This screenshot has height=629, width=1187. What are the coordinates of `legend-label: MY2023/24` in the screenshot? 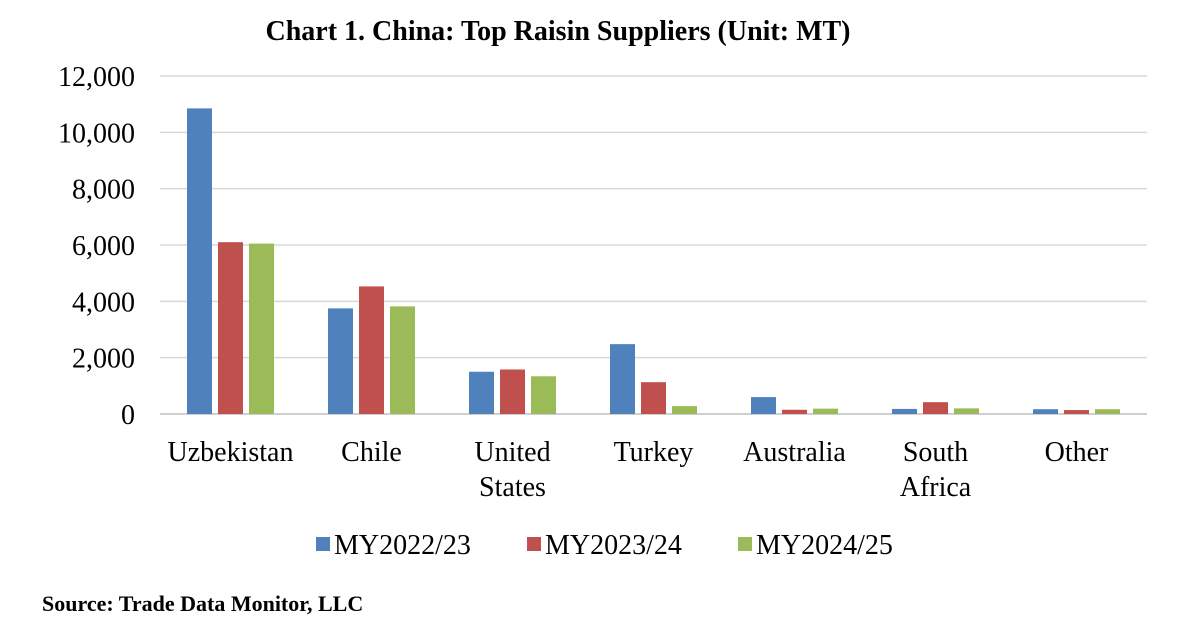 It's located at (613, 545).